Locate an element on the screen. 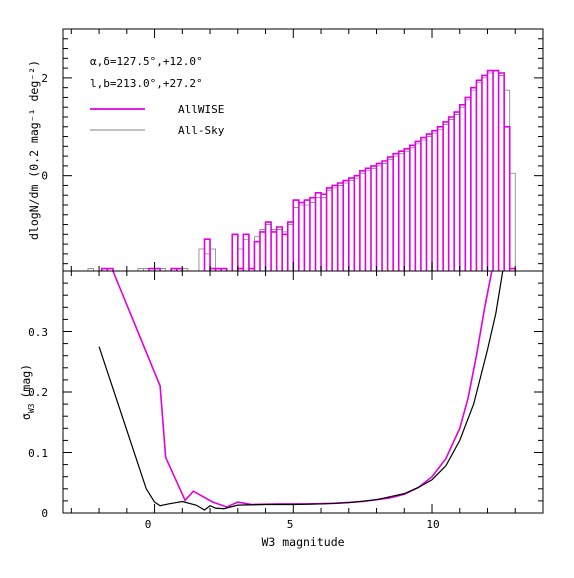  top-y-axis-label: dlogN/dm (0.2 mag⁻¹ deg⁻²) is located at coordinates (34, 150).